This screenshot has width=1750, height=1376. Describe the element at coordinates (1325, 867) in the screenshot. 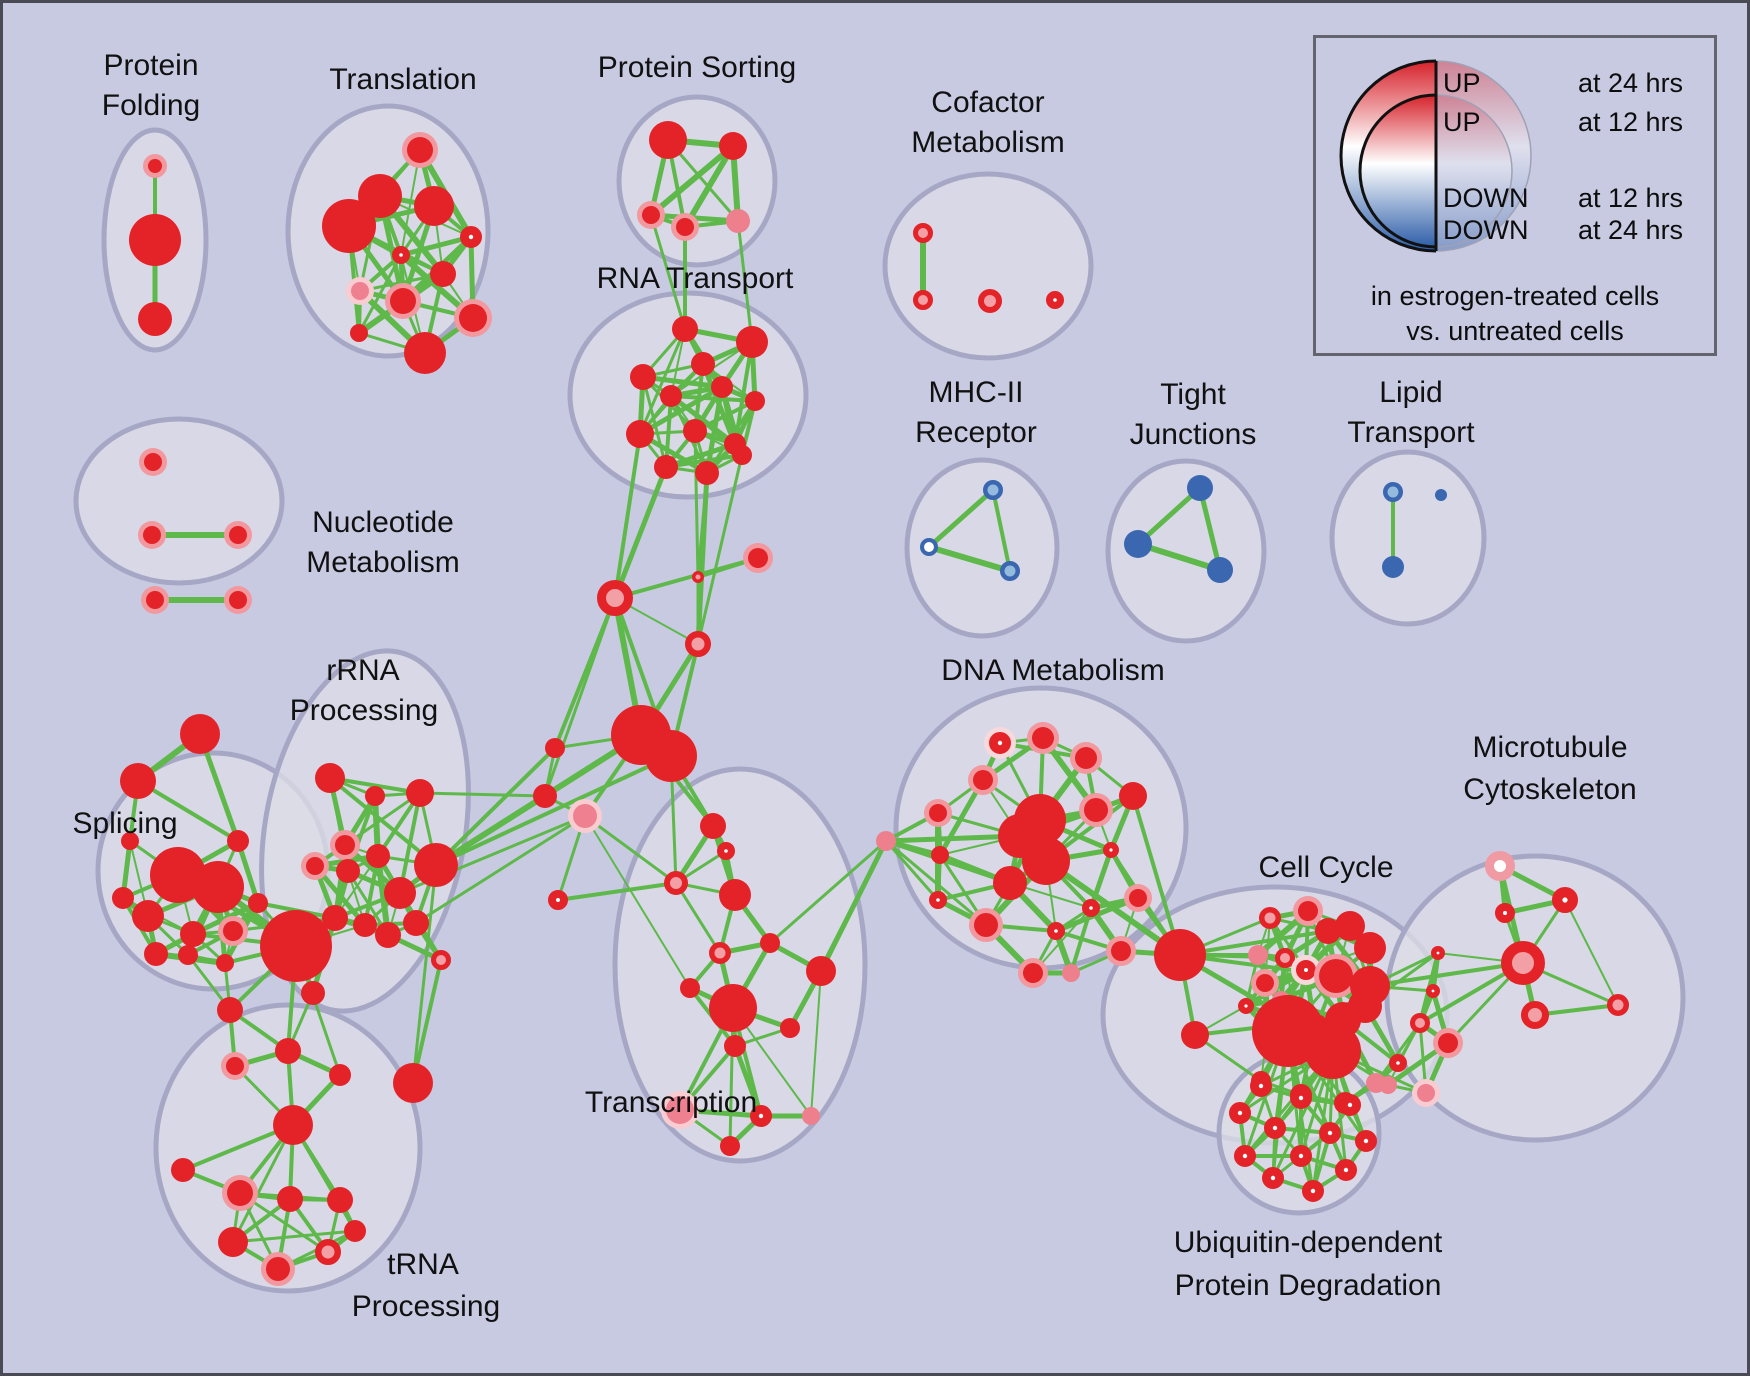

I see `cluster-label-cell_cycle-0: Cell Cycle` at that location.